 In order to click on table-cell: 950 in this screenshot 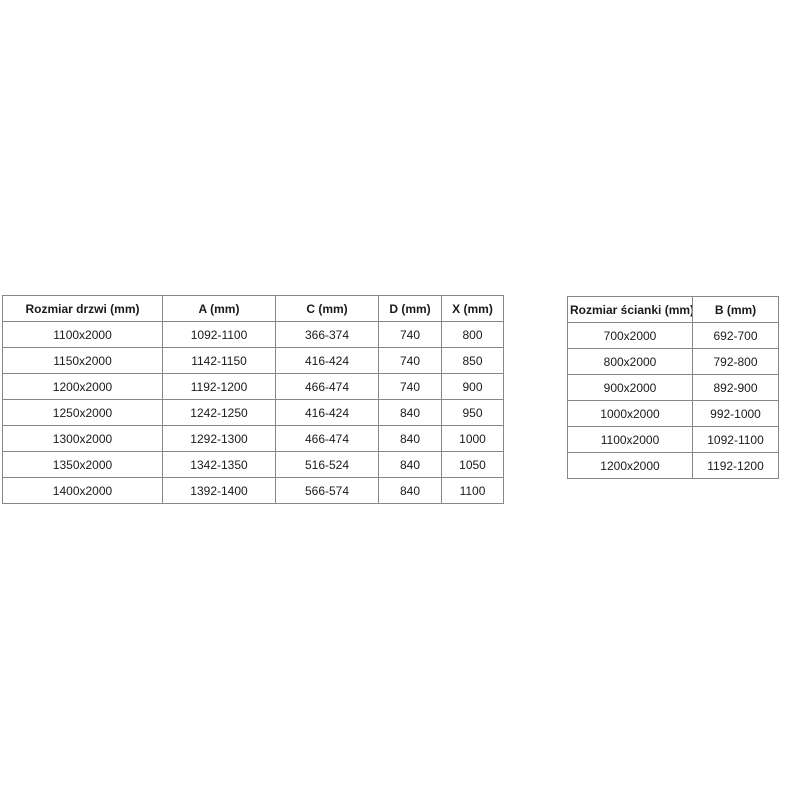, I will do `click(472, 412)`.